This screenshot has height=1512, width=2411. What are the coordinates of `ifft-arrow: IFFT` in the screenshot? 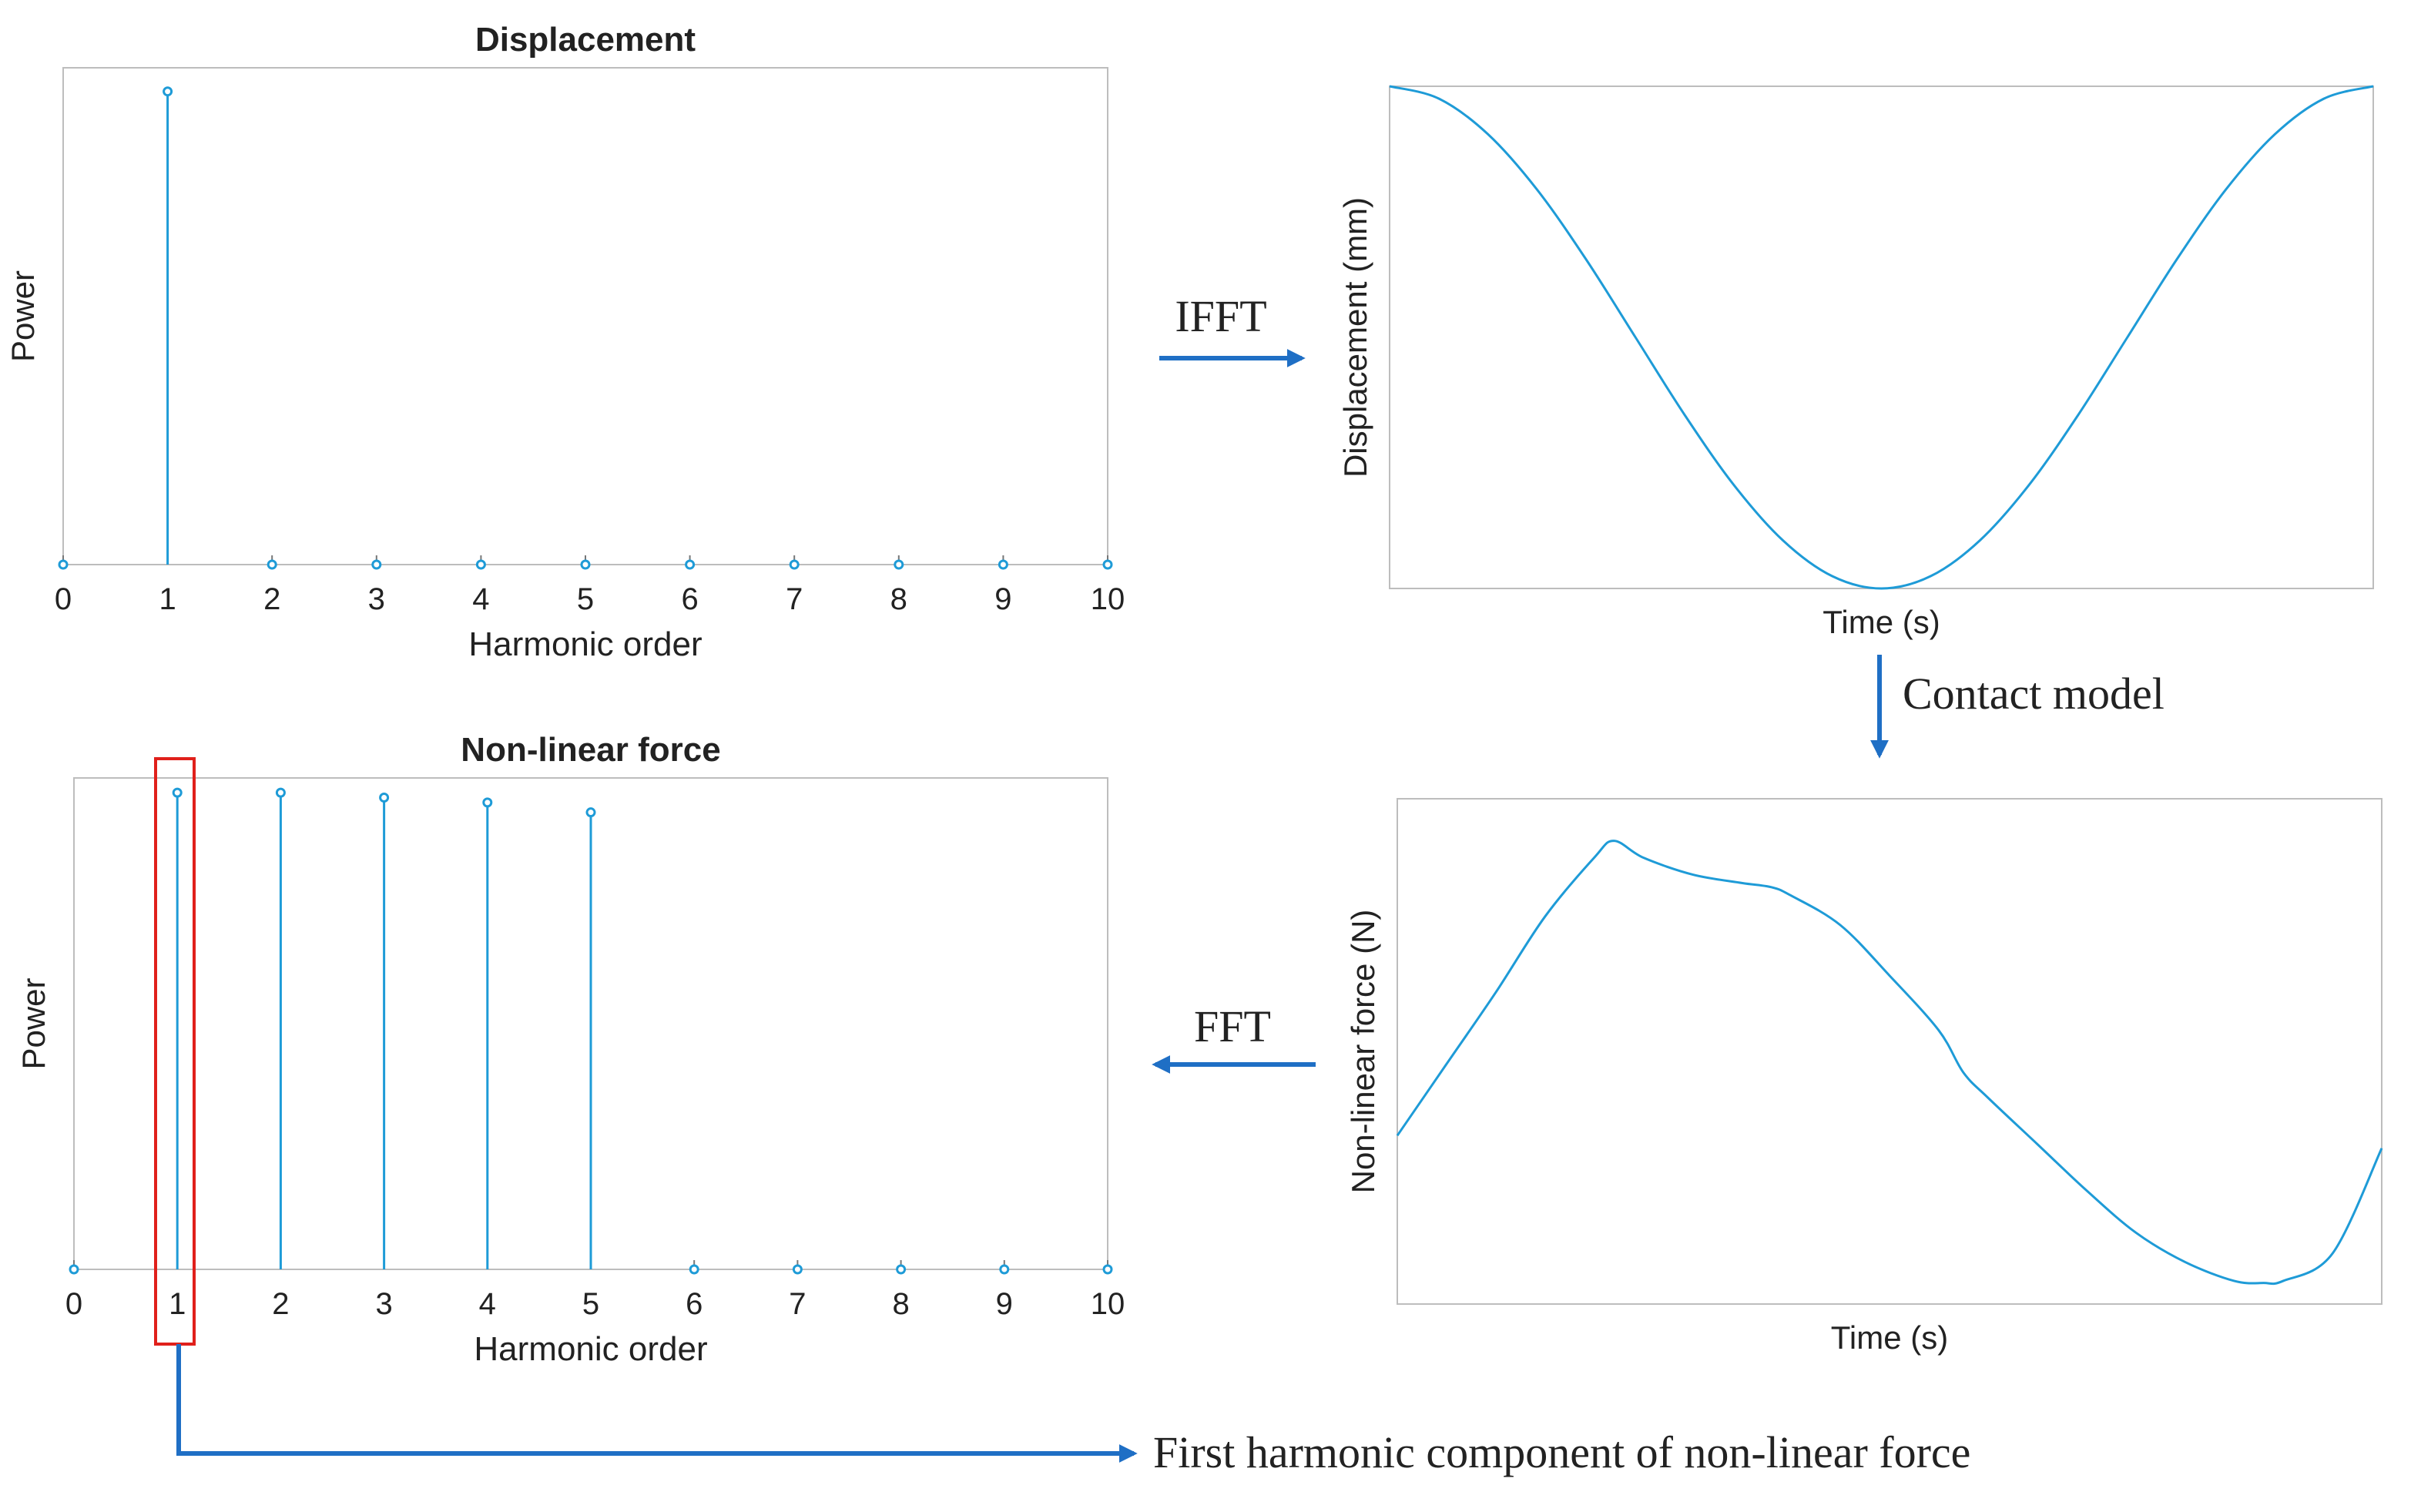 It's located at (1232, 329).